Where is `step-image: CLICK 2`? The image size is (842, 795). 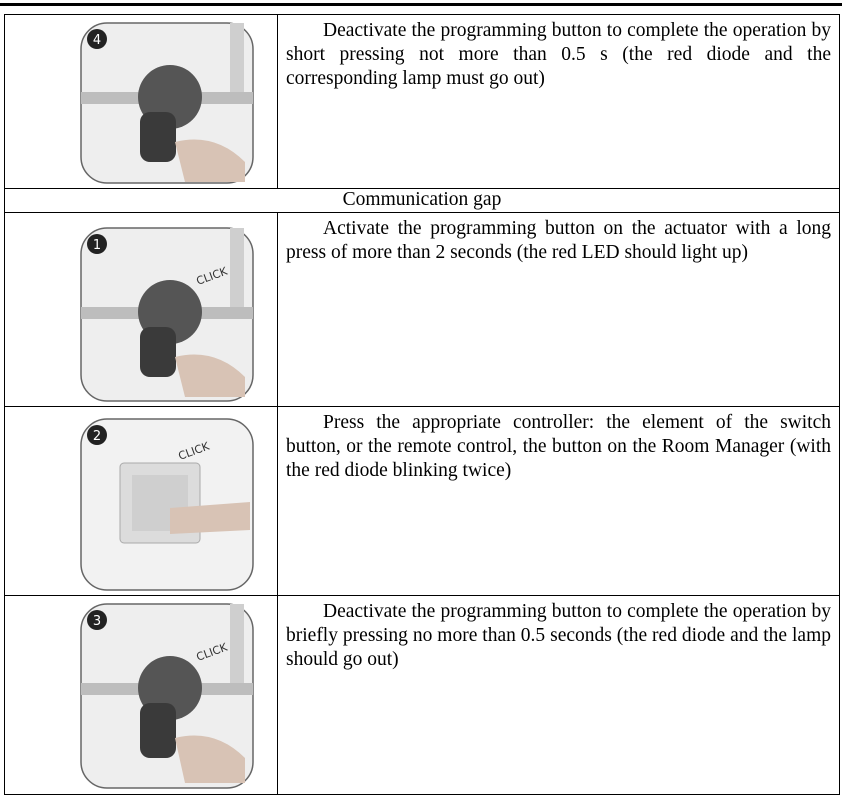 step-image: CLICK 2 is located at coordinates (167, 504).